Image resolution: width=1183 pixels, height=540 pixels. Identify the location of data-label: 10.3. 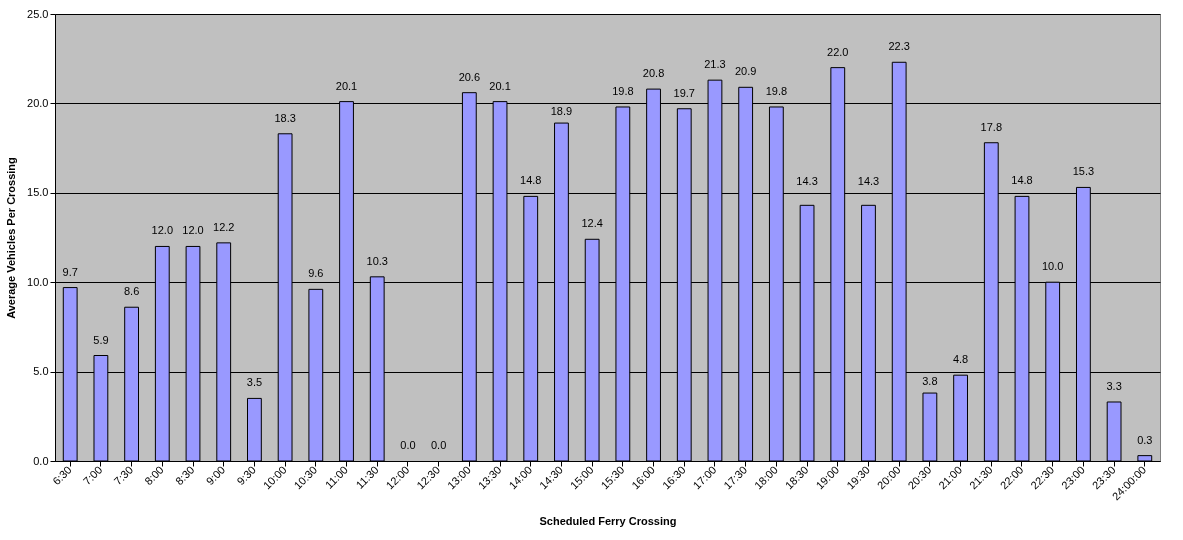
(377, 260).